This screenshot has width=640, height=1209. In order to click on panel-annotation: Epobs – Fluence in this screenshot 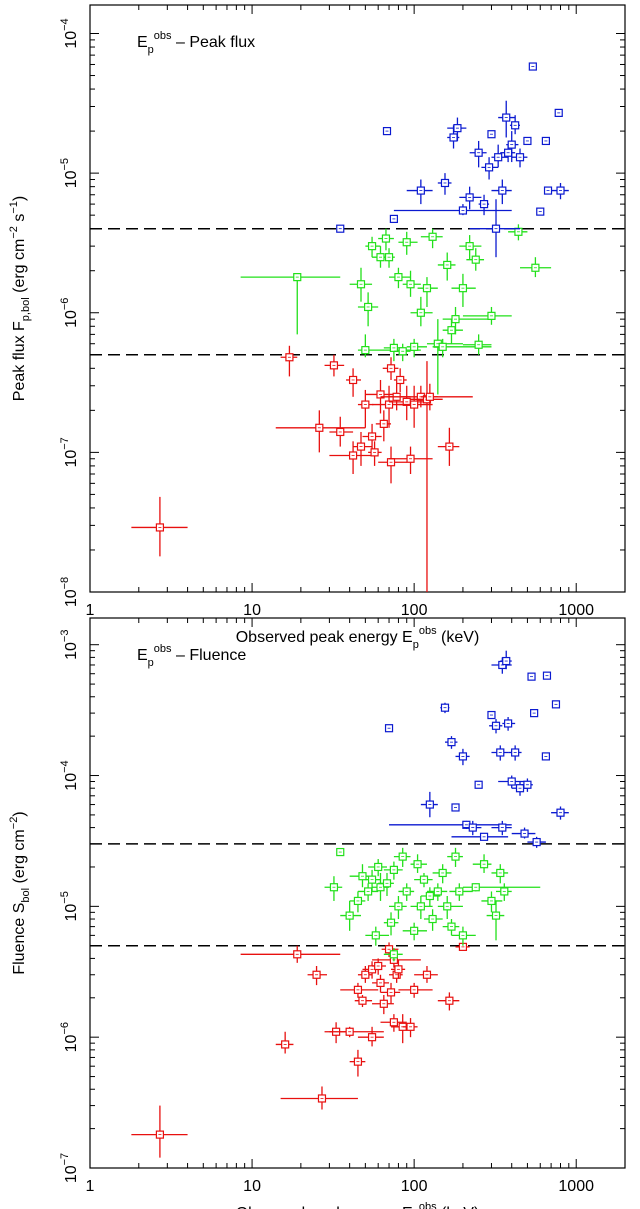, I will do `click(191, 656)`.